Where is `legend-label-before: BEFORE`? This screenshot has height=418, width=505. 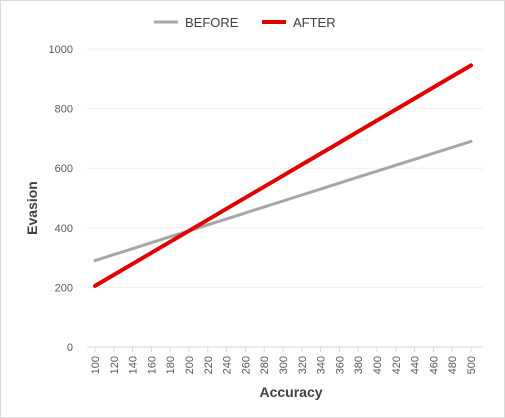 legend-label-before: BEFORE is located at coordinates (212, 22).